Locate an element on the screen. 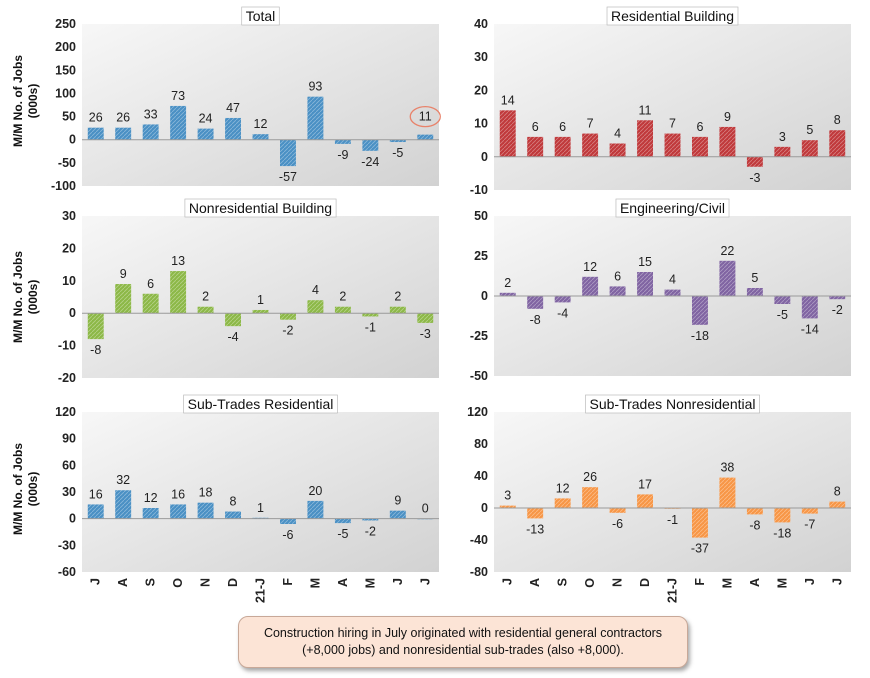 Image resolution: width=870 pixels, height=678 pixels. y-tick-label: -100 is located at coordinates (63, 186).